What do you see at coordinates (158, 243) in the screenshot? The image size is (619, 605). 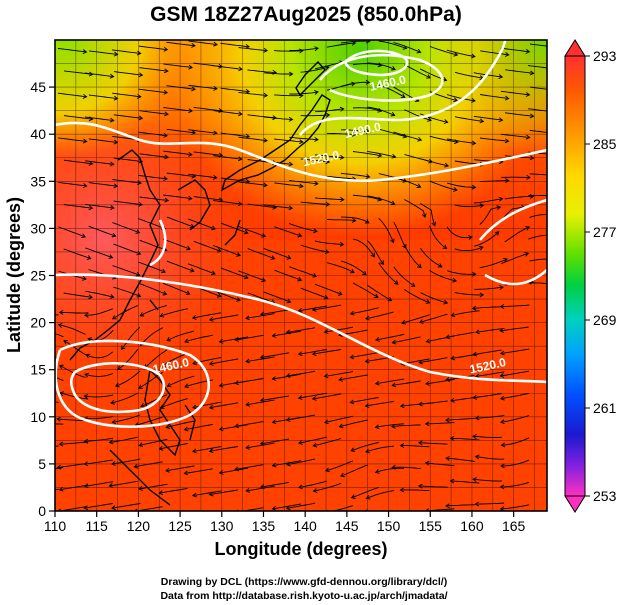 I see `contour-1520-west` at bounding box center [158, 243].